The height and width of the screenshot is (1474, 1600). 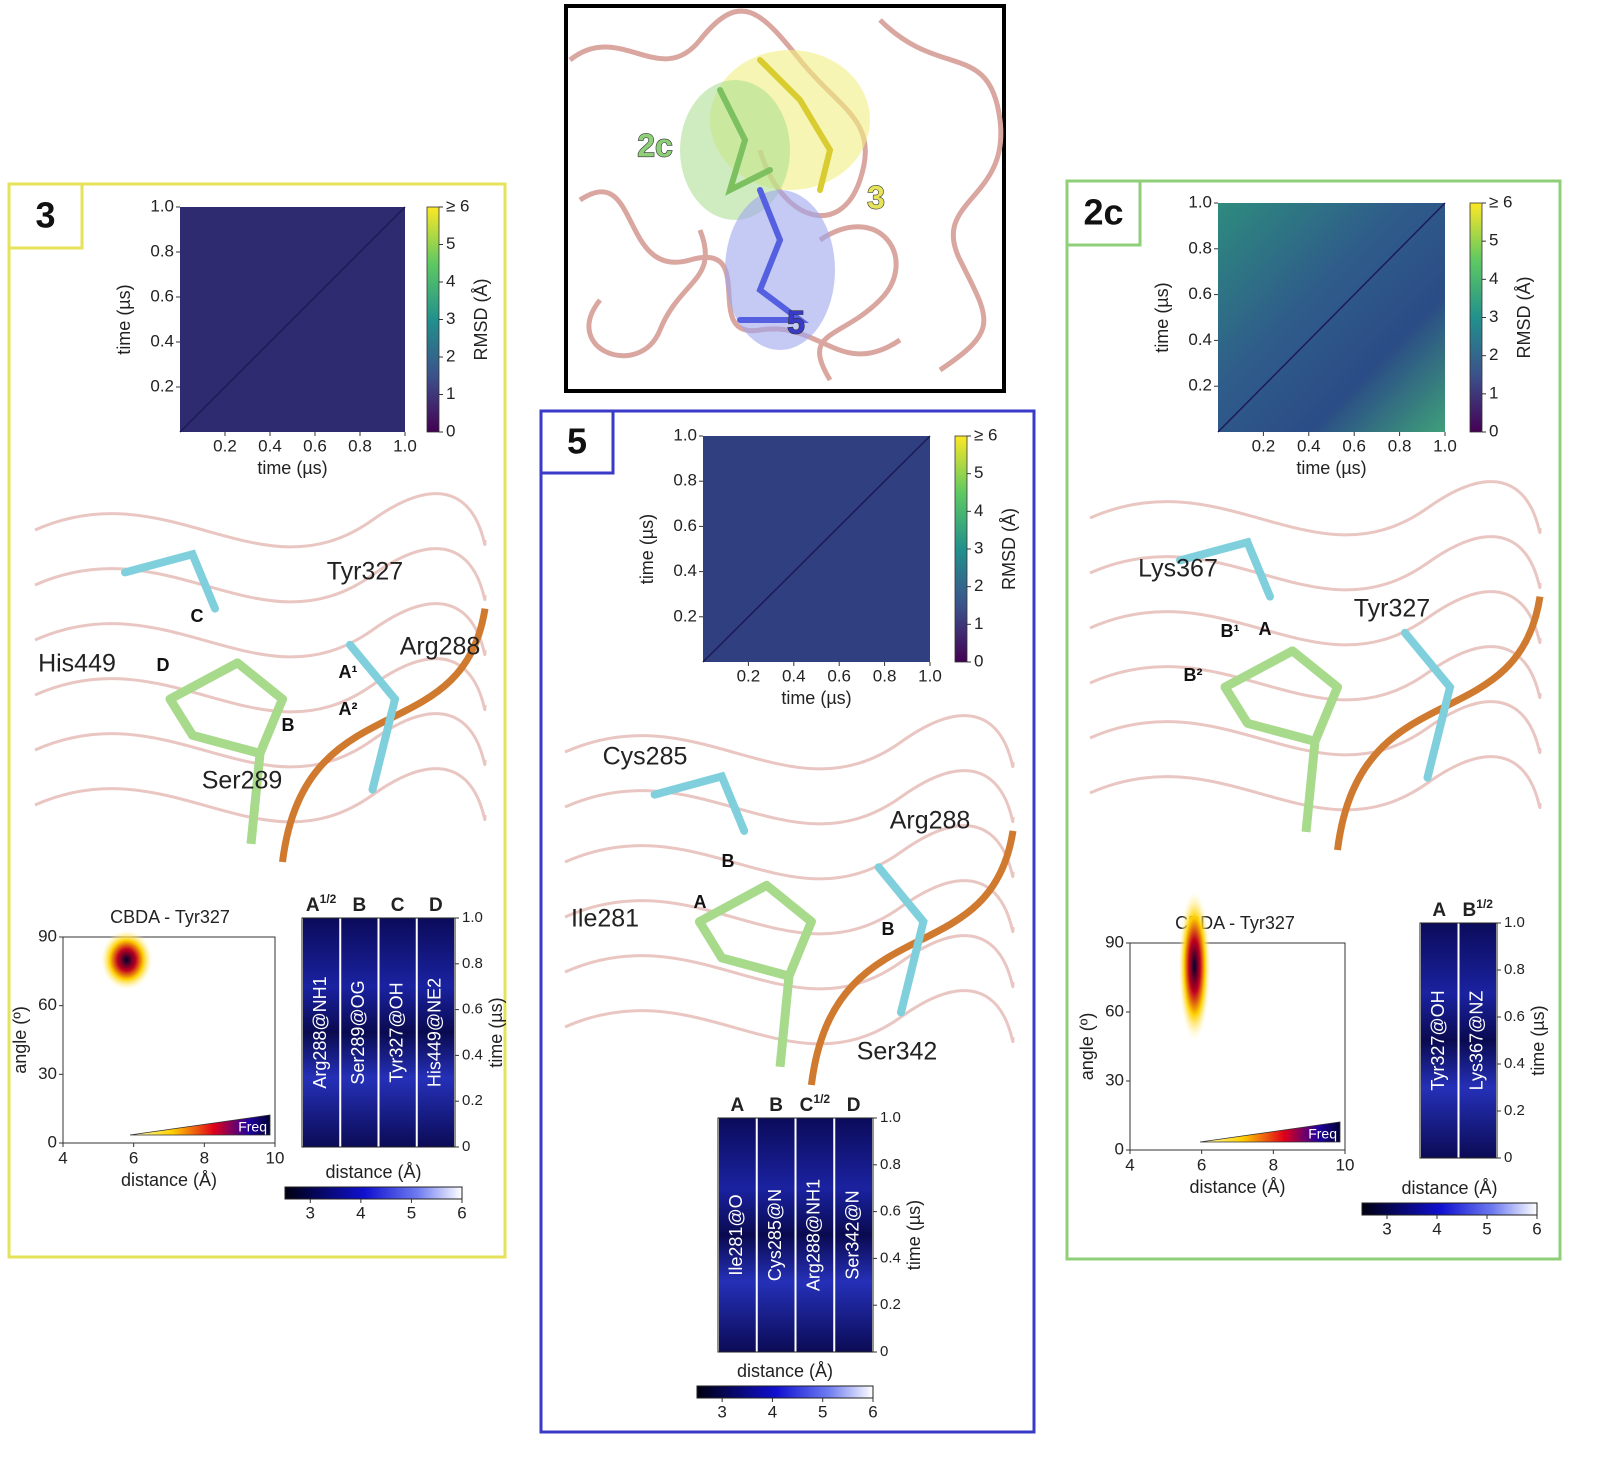 What do you see at coordinates (816, 698) in the screenshot?
I see `x-axis-label: time (µs)` at bounding box center [816, 698].